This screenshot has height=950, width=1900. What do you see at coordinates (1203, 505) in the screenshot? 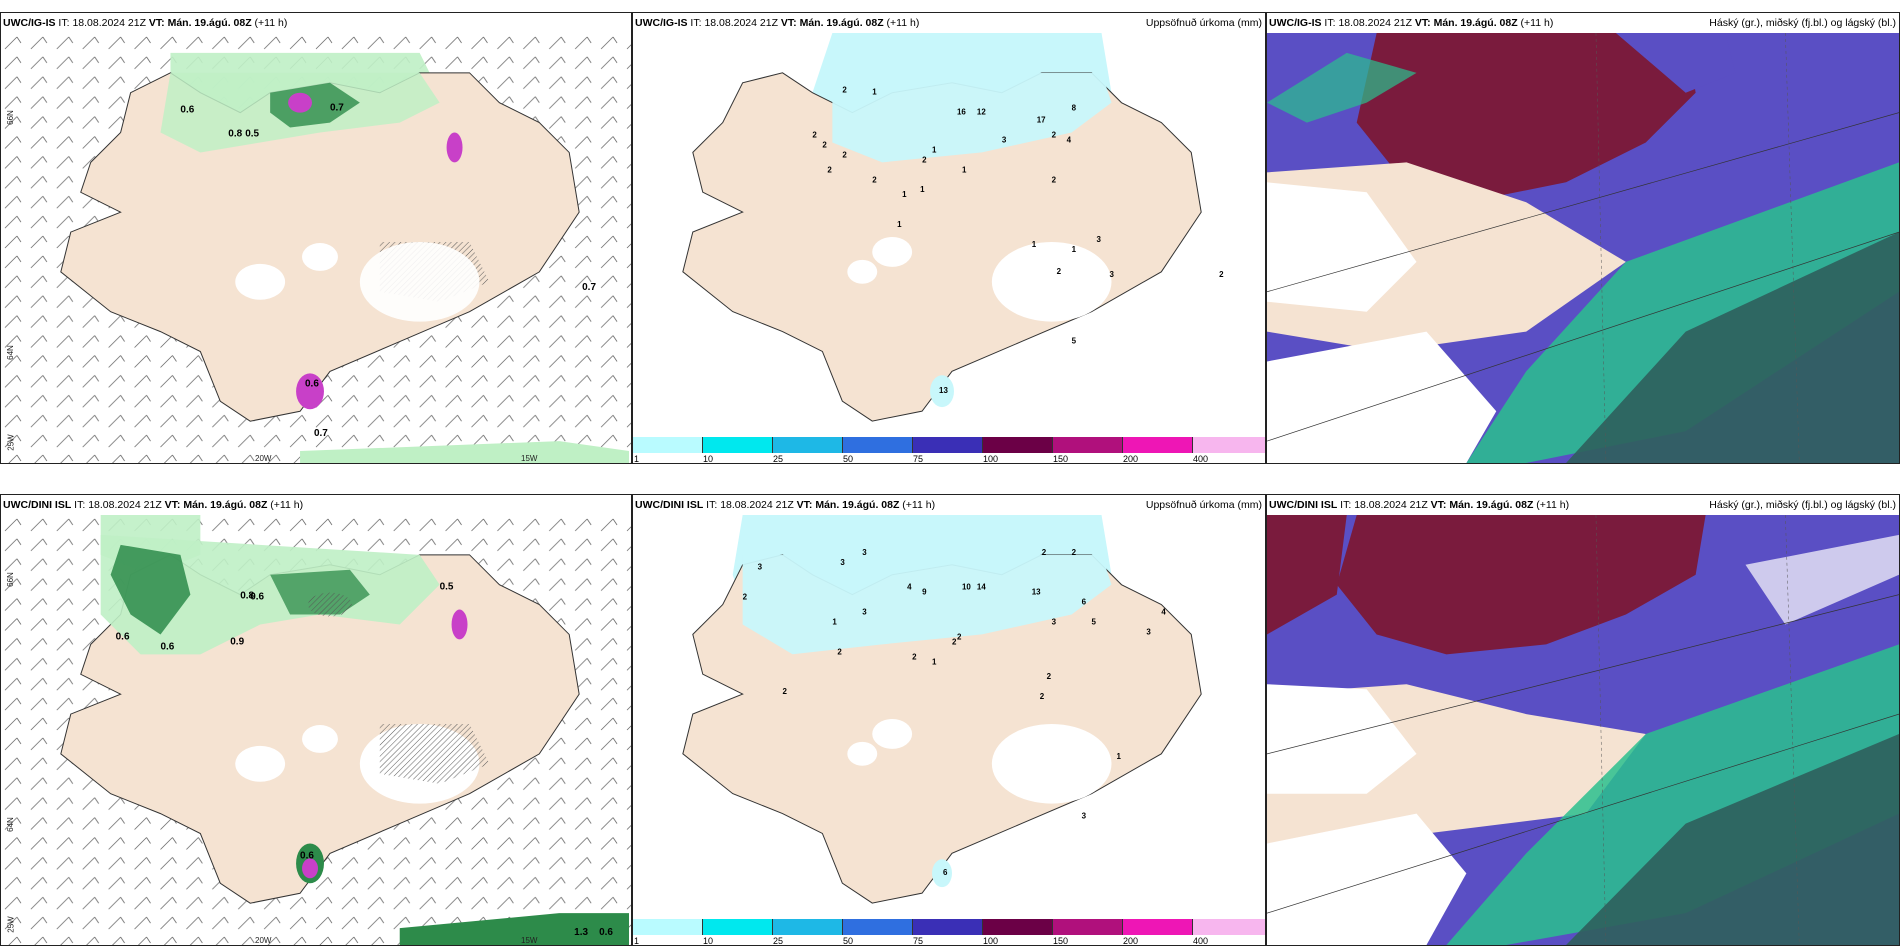
I see `precip-title: Uppsöfnuð úrkoma (mm)` at bounding box center [1203, 505].